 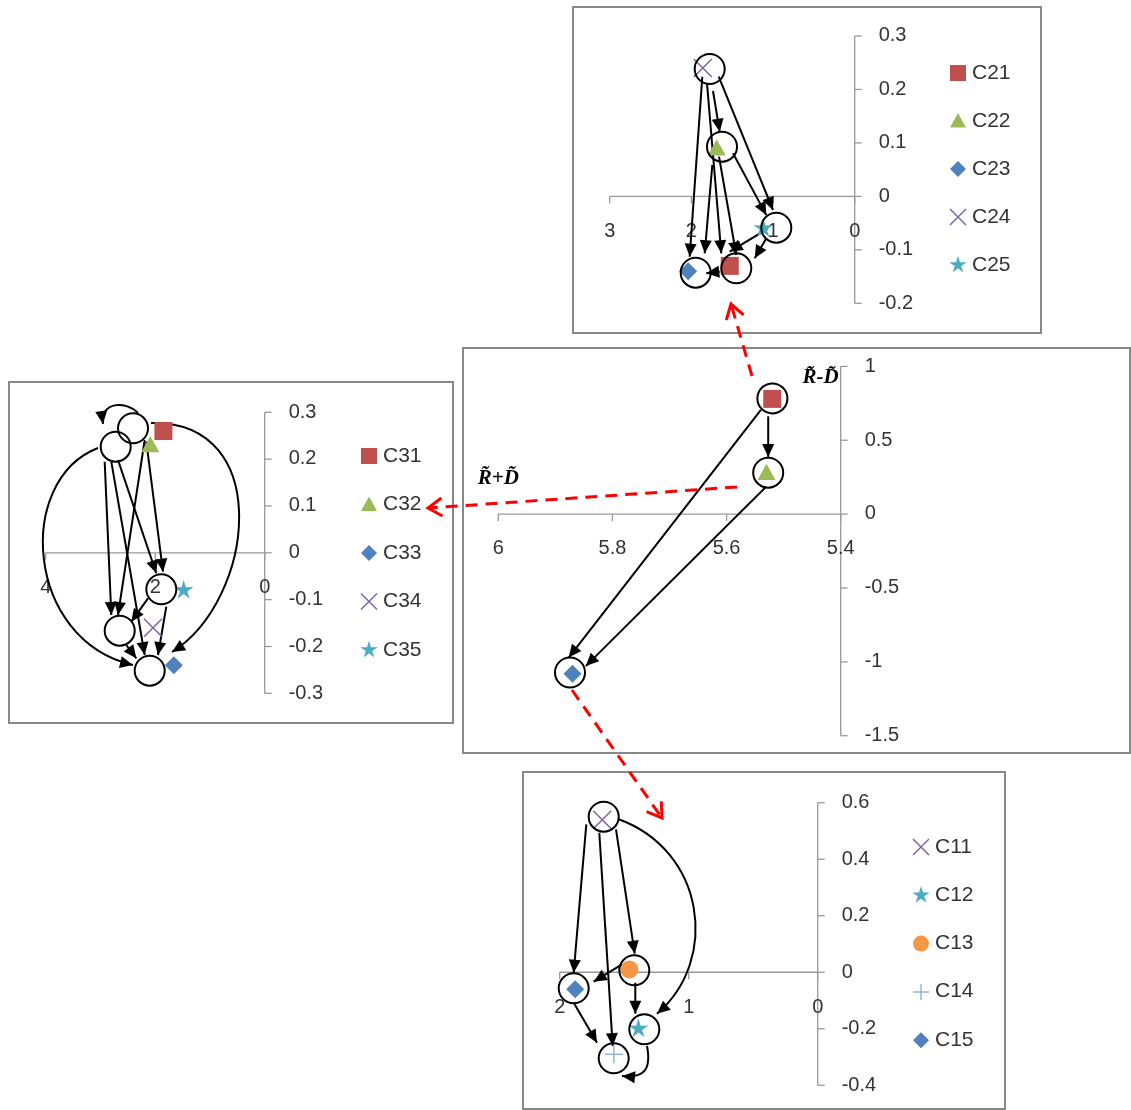 I want to click on x-tick-label: 5.6, so click(x=726, y=547).